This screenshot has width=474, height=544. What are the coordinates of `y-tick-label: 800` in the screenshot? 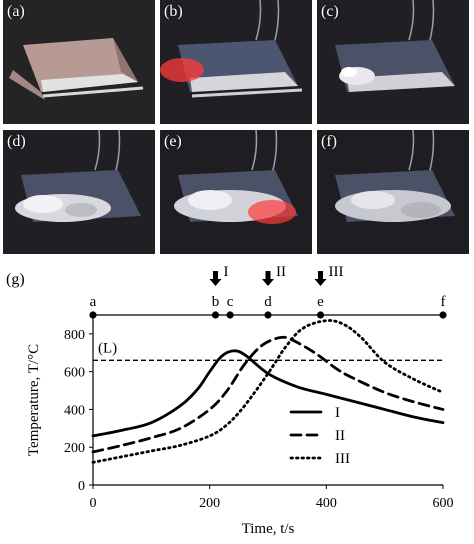 It's located at (74, 335).